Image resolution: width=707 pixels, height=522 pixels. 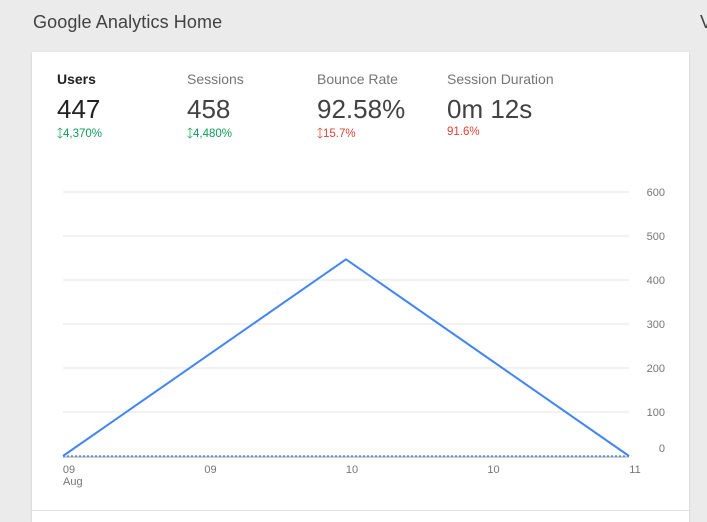 I want to click on y-tick-label: 200, so click(x=656, y=369).